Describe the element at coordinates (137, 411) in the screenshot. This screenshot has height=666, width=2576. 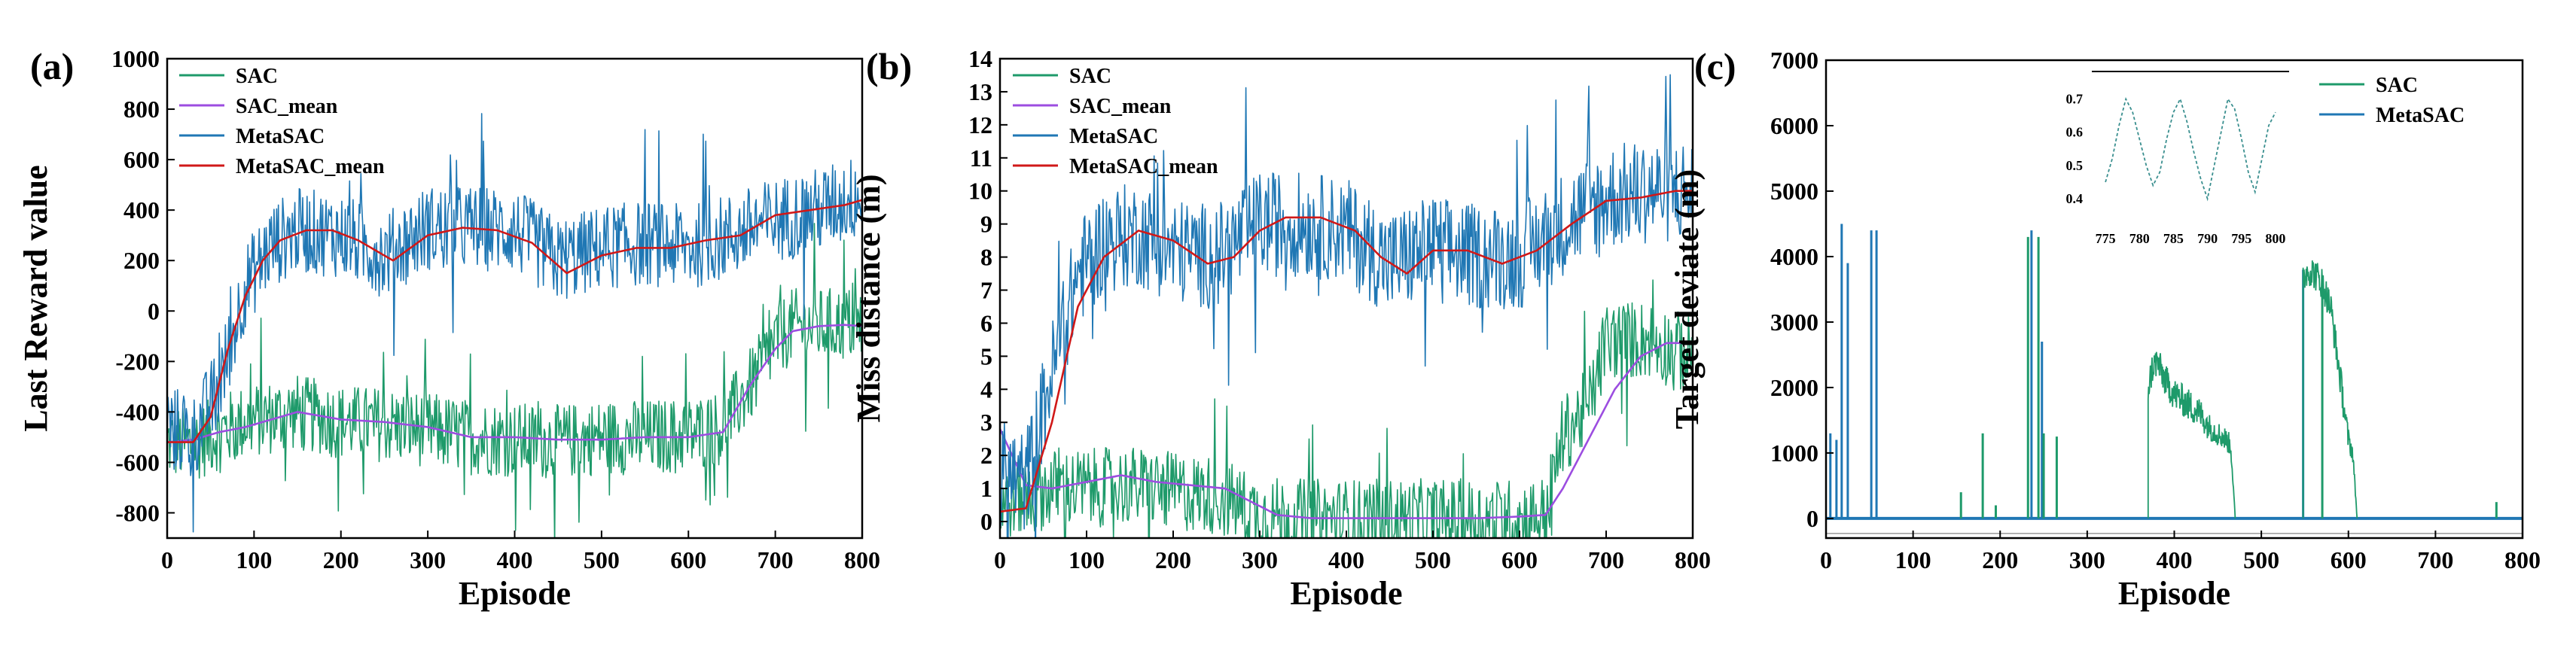
I see `y-tick-label: -400` at that location.